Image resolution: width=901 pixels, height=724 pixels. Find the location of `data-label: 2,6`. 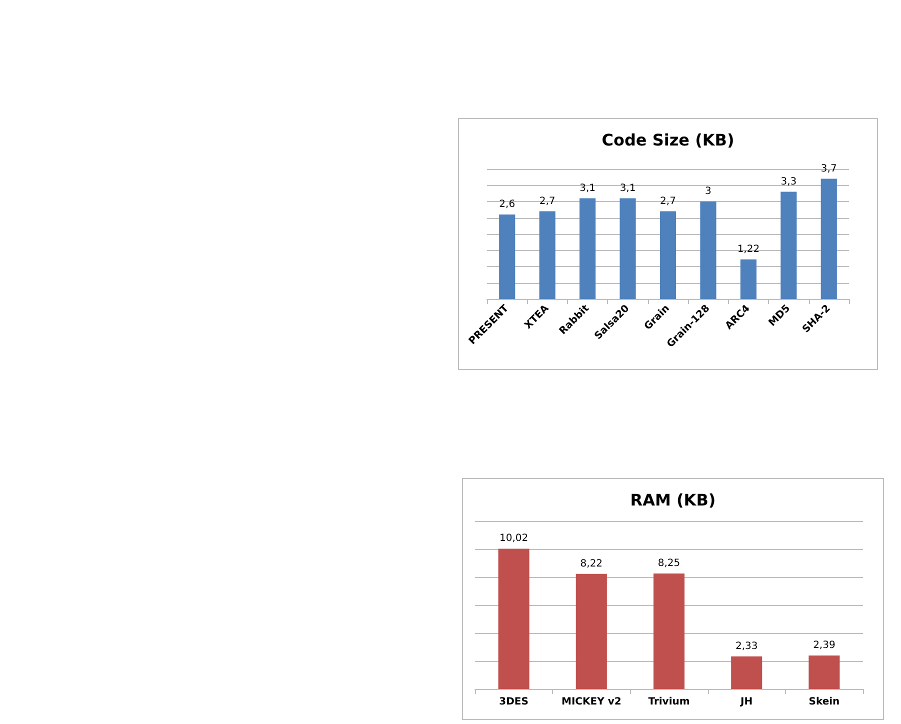

data-label: 2,6 is located at coordinates (507, 204).